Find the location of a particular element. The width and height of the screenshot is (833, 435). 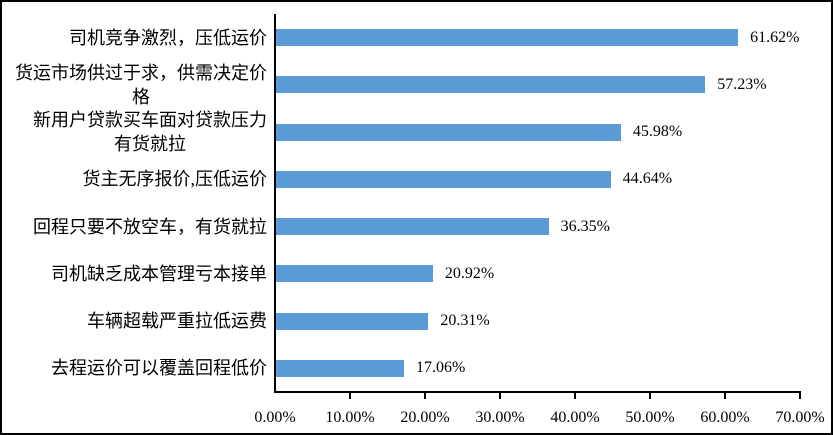

x-tick-label: 0.00% is located at coordinates (275, 417).